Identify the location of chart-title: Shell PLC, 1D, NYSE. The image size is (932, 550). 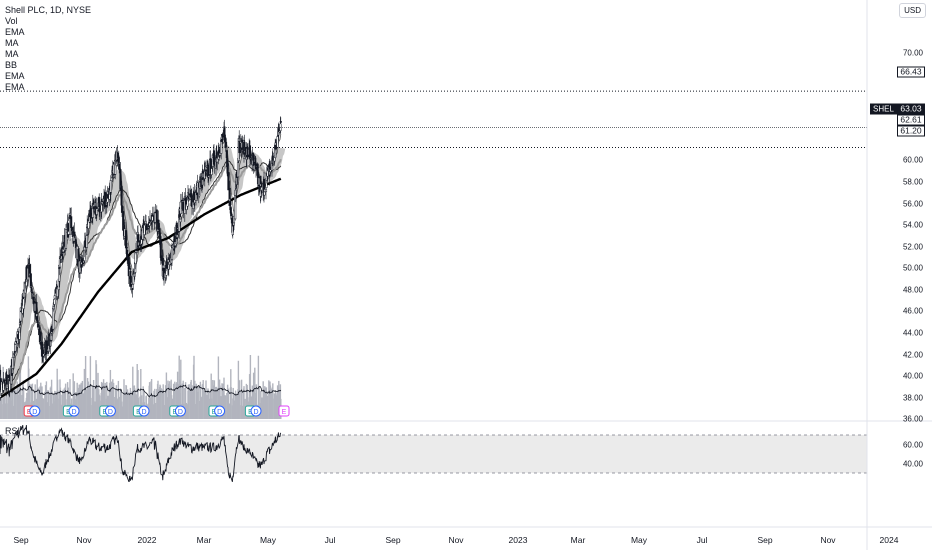
(48, 10).